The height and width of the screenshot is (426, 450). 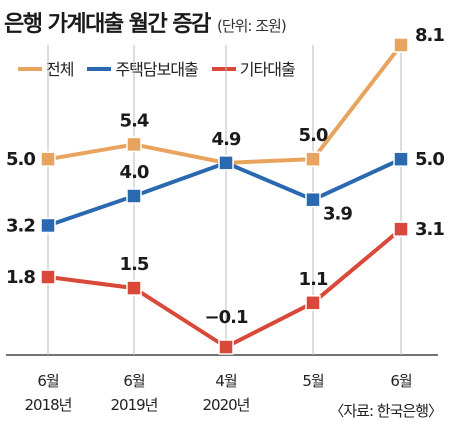 What do you see at coordinates (20, 277) in the screenshot?
I see `data-label-2-0: 1.8` at bounding box center [20, 277].